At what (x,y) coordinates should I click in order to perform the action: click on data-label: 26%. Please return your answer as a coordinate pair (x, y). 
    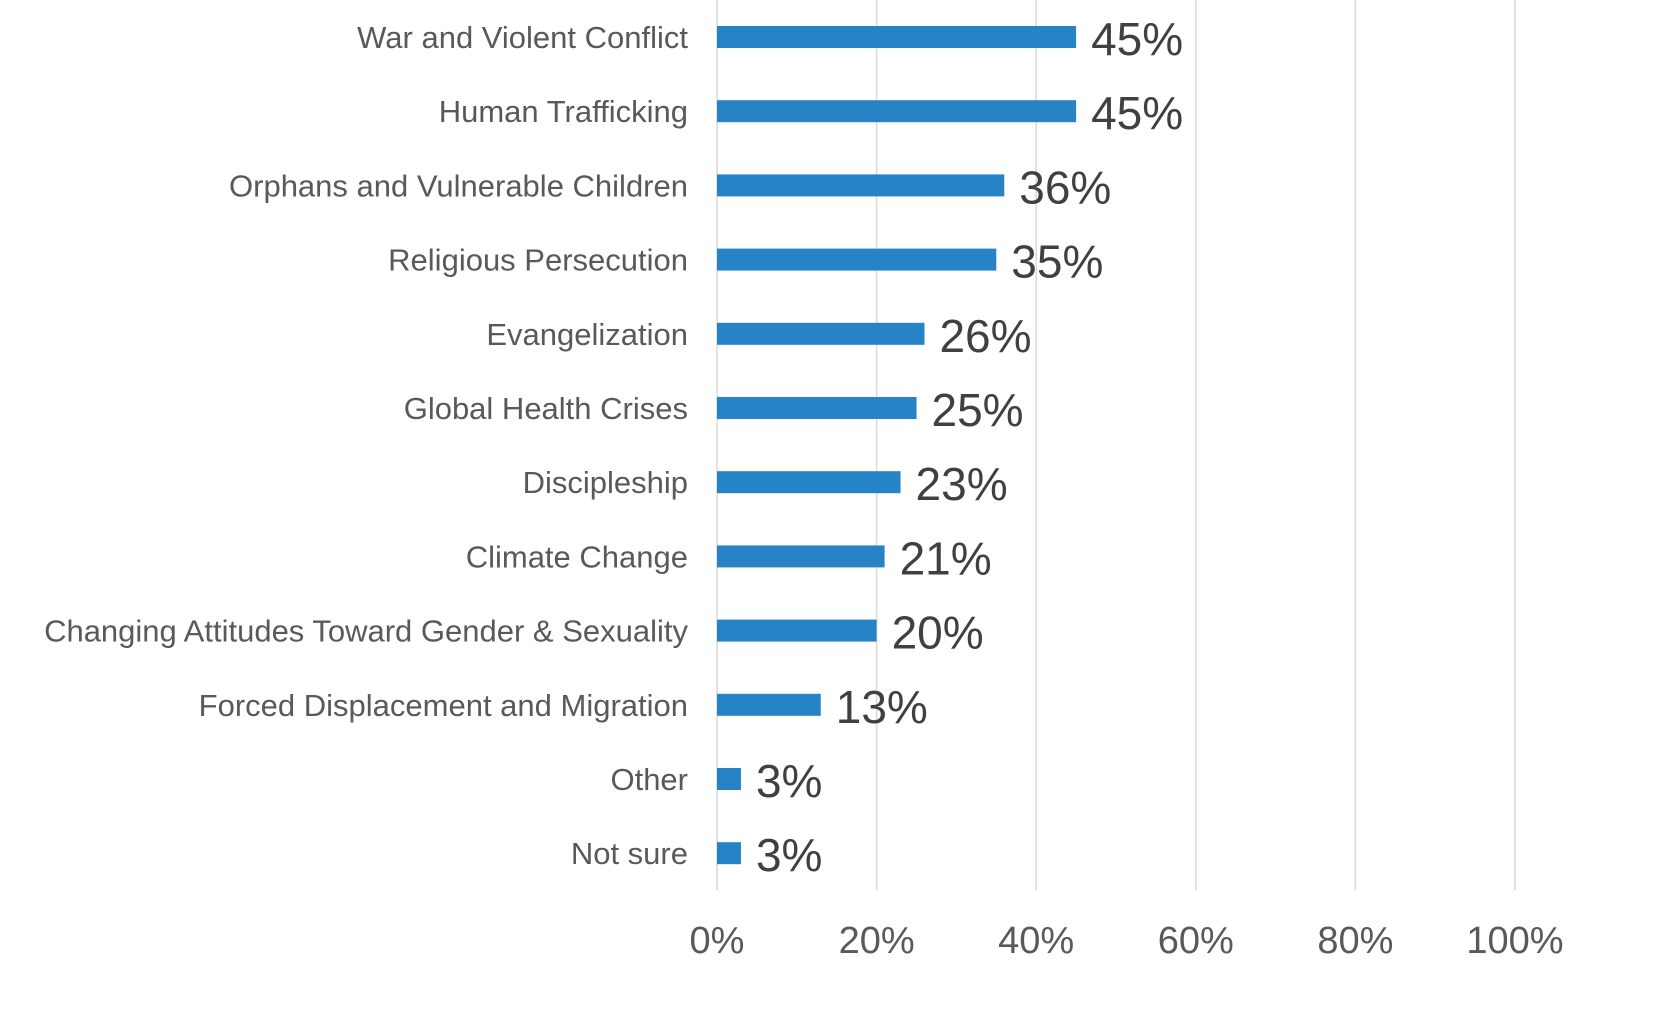
    Looking at the image, I should click on (985, 336).